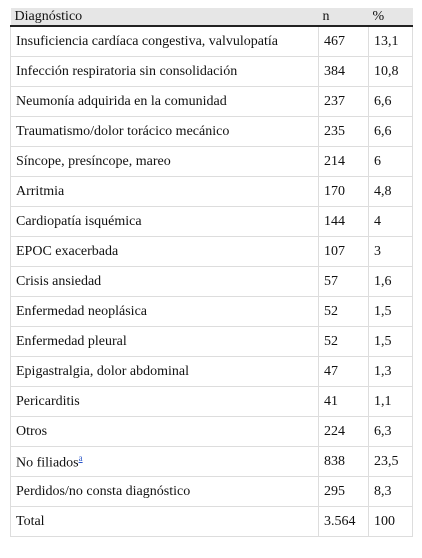 The image size is (422, 558). Describe the element at coordinates (164, 311) in the screenshot. I see `table-cell: Enfermedad neoplásica` at that location.